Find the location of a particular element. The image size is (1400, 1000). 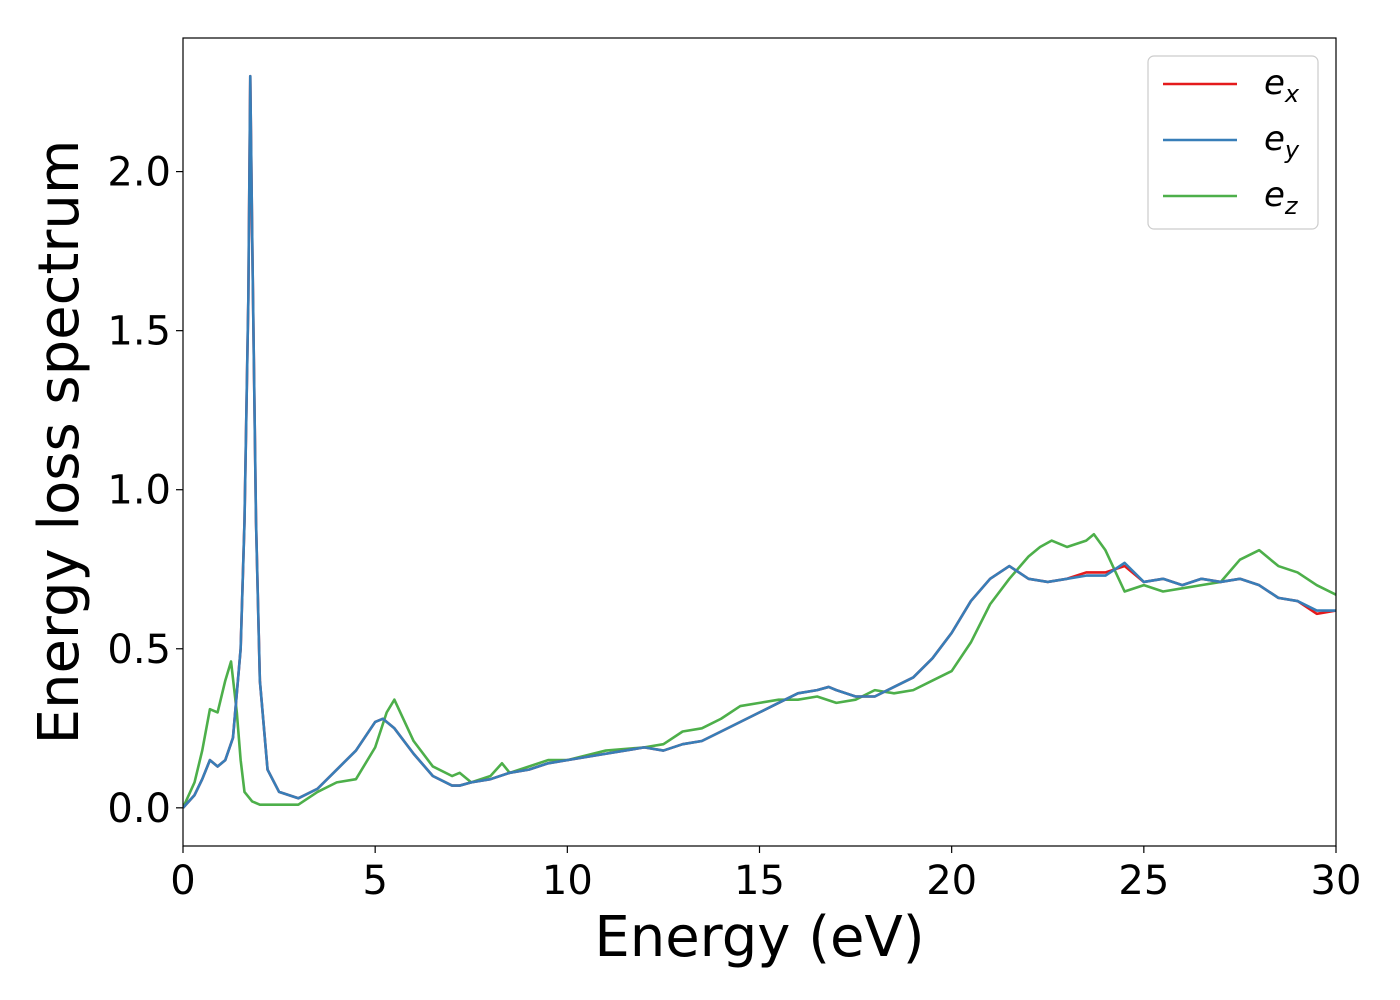

legend-box is located at coordinates (1233, 142).